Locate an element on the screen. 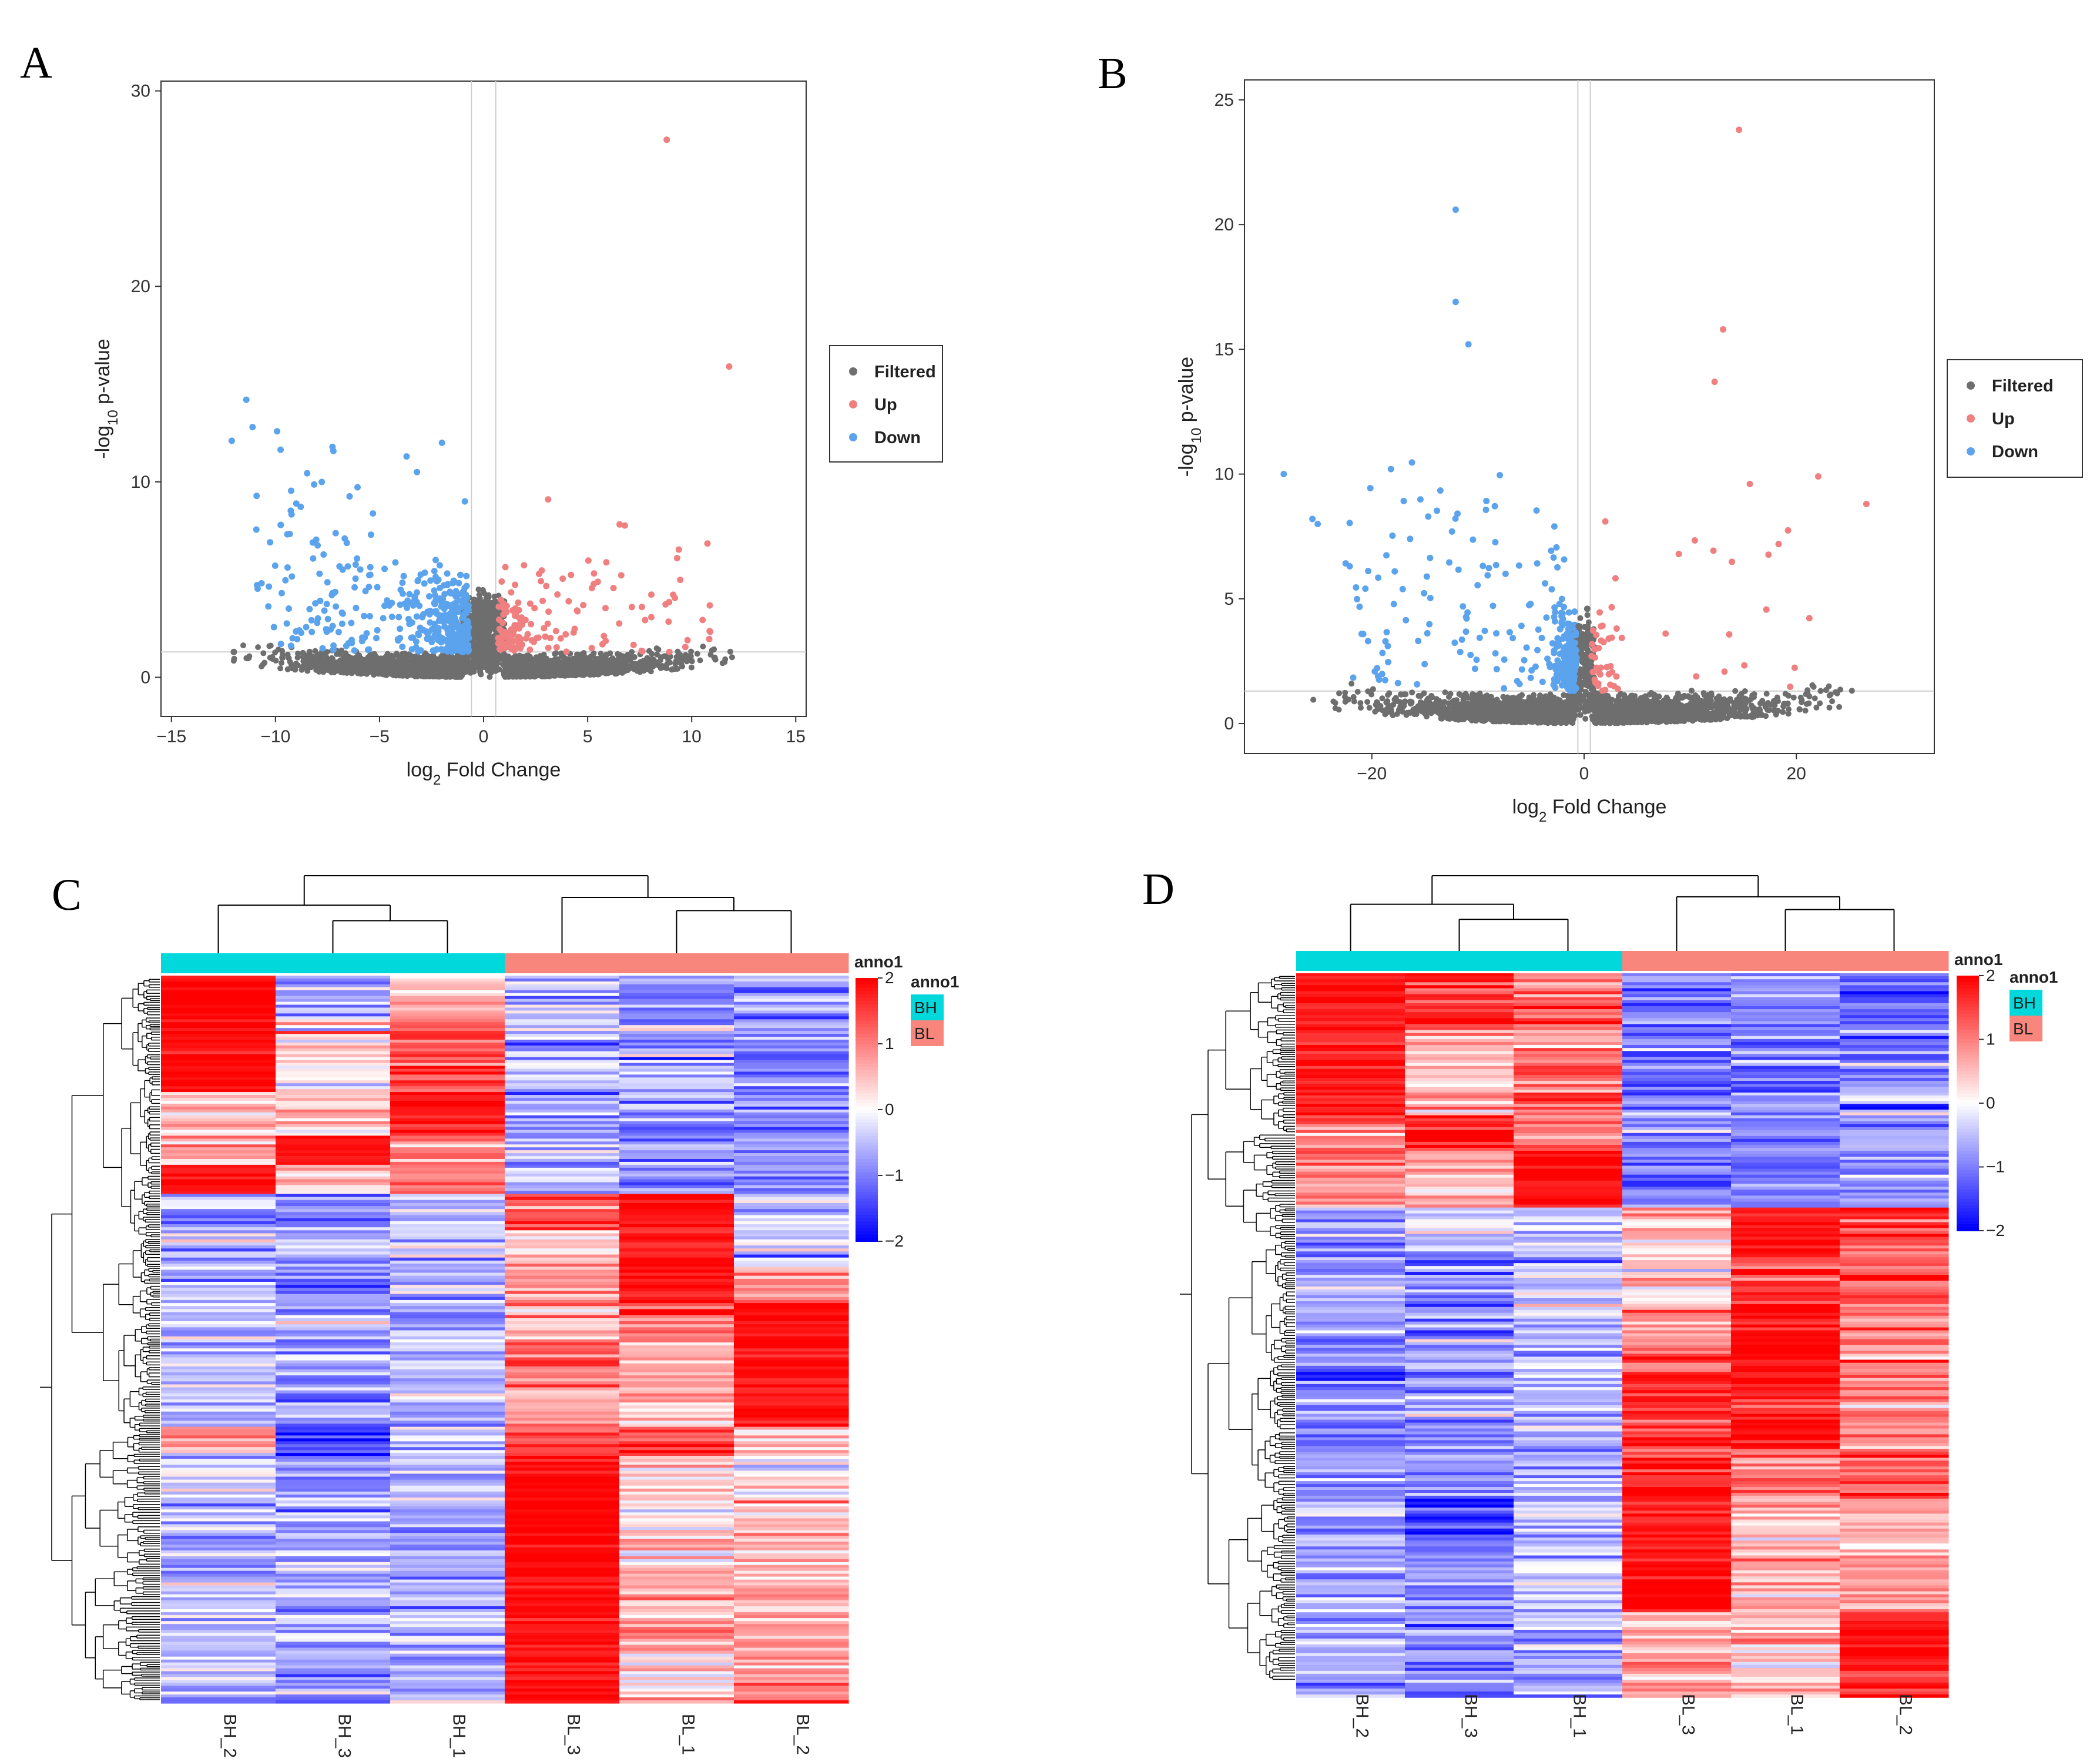 The image size is (2100, 1762). y-tick-label: 5 is located at coordinates (1229, 599).